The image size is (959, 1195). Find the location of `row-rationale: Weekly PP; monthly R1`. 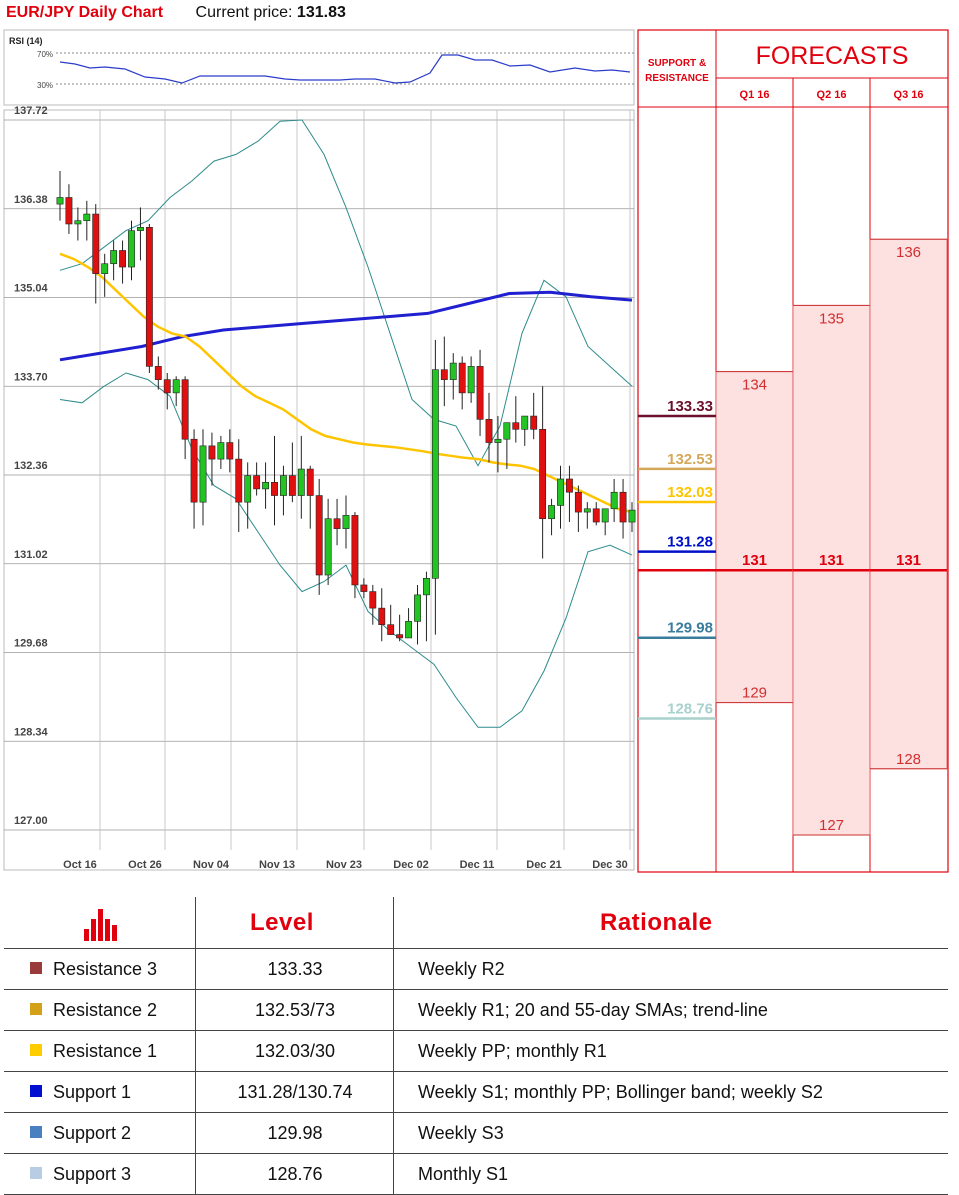

row-rationale: Weekly PP; monthly R1 is located at coordinates (512, 1051).